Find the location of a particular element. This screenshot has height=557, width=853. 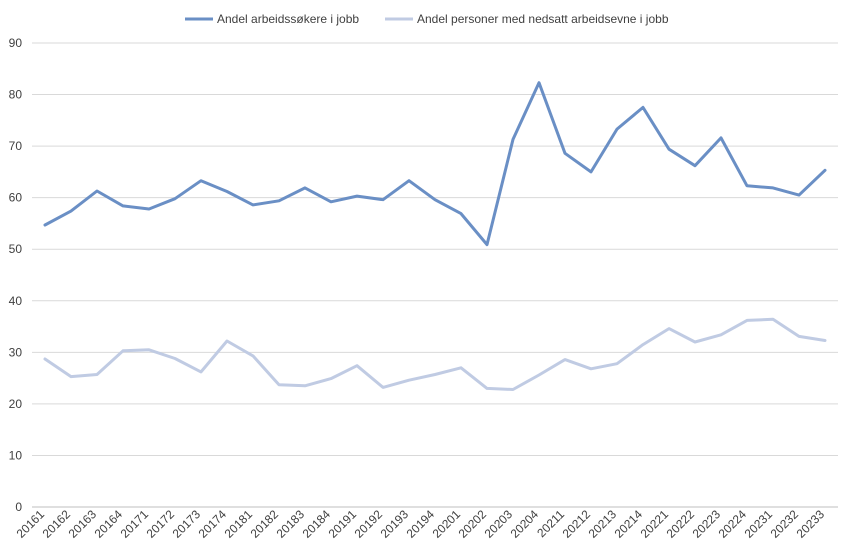

x-tick-label: 20164 is located at coordinates (109, 524).